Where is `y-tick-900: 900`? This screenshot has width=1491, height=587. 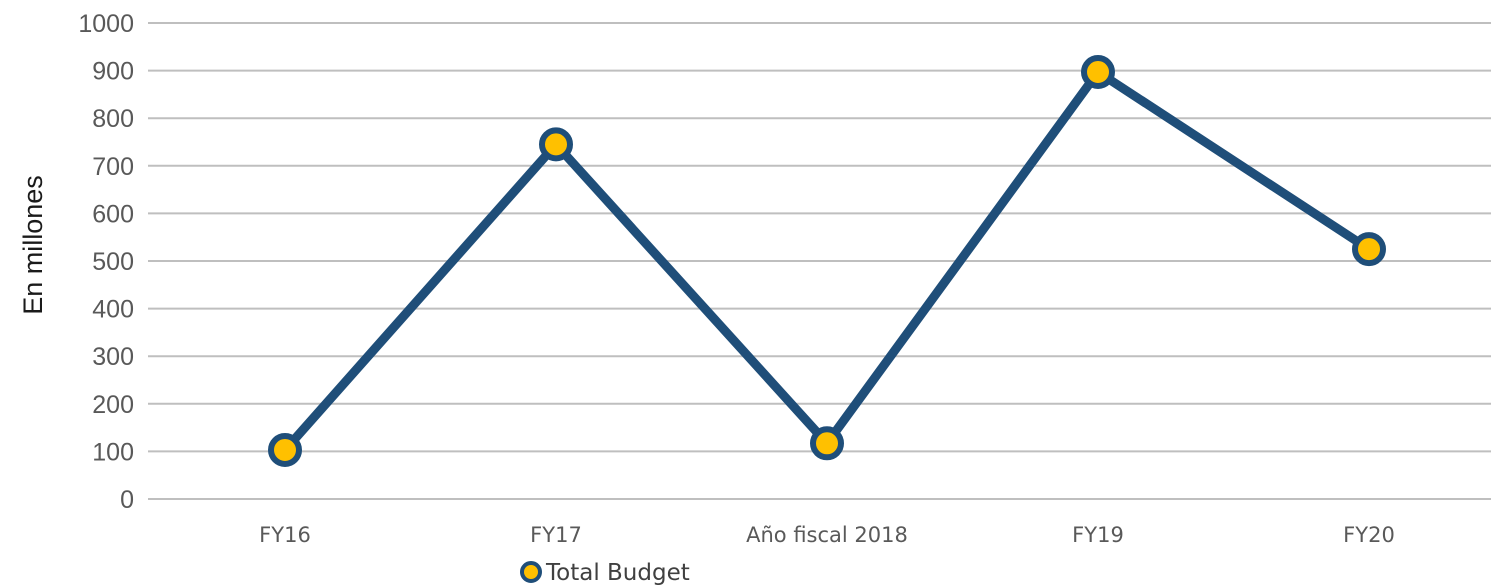
y-tick-900: 900 is located at coordinates (113, 72).